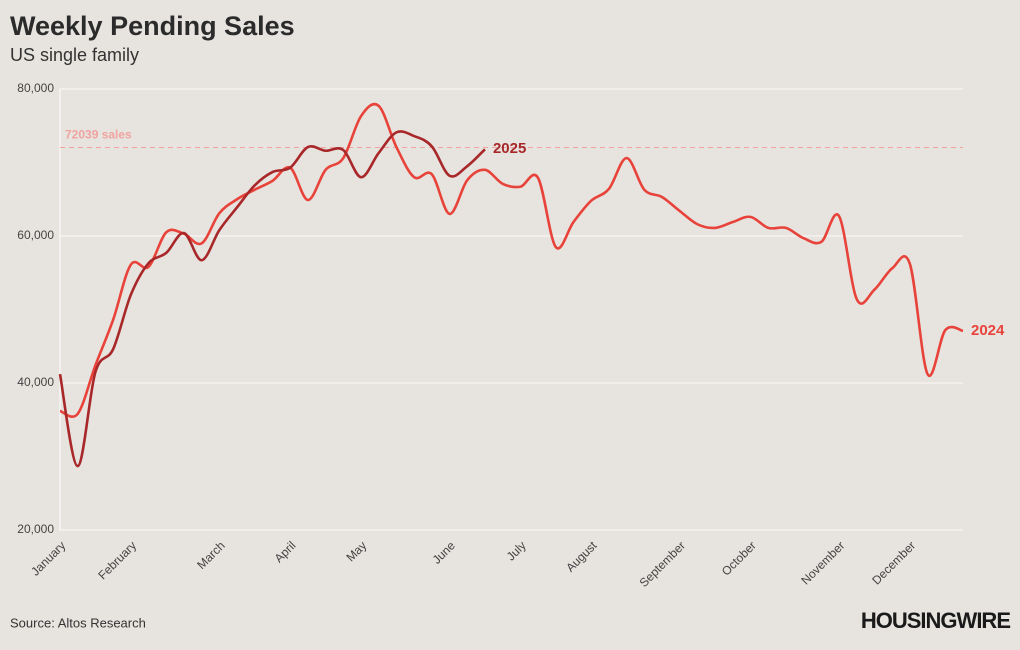 The image size is (1020, 650). What do you see at coordinates (822, 562) in the screenshot?
I see `x-tick-label: November` at bounding box center [822, 562].